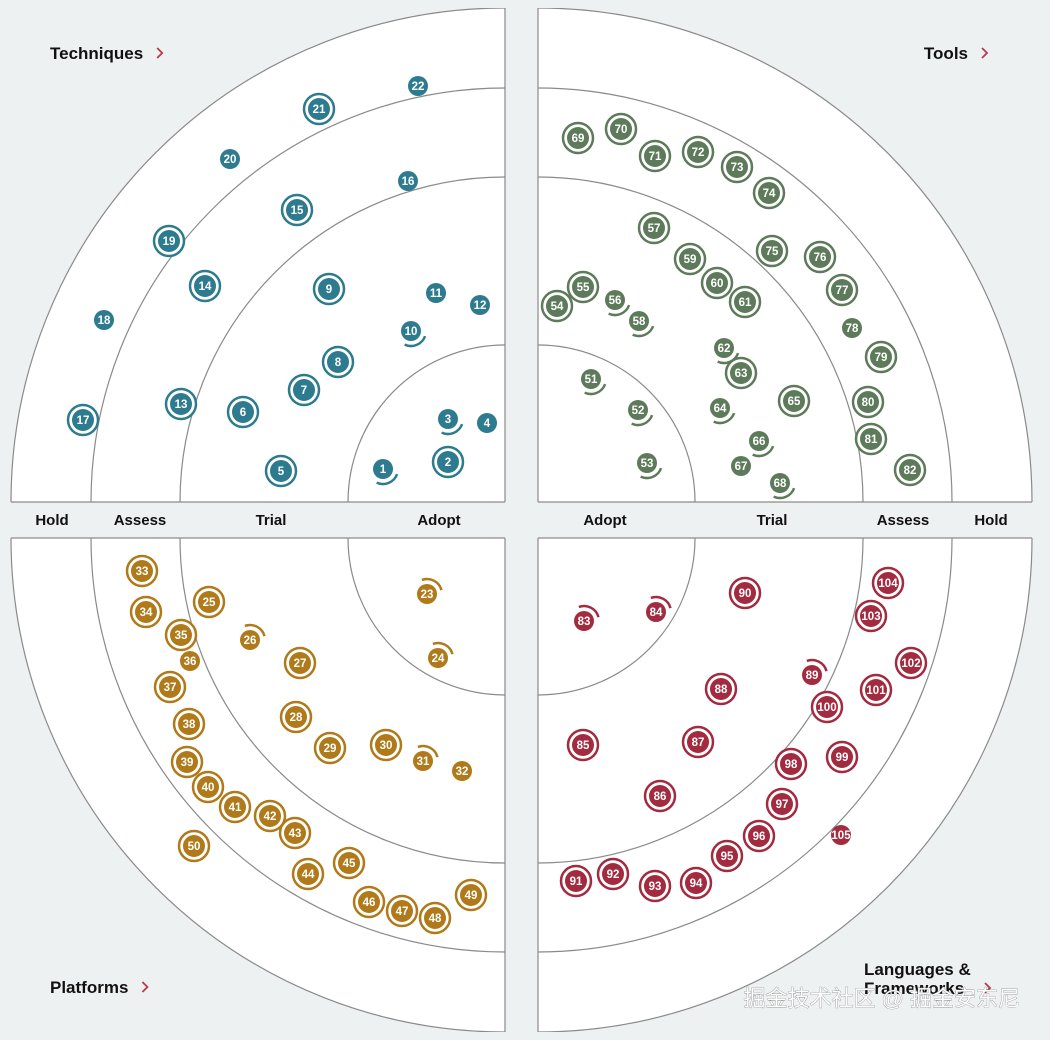  I want to click on blip-76: 76, so click(820, 257).